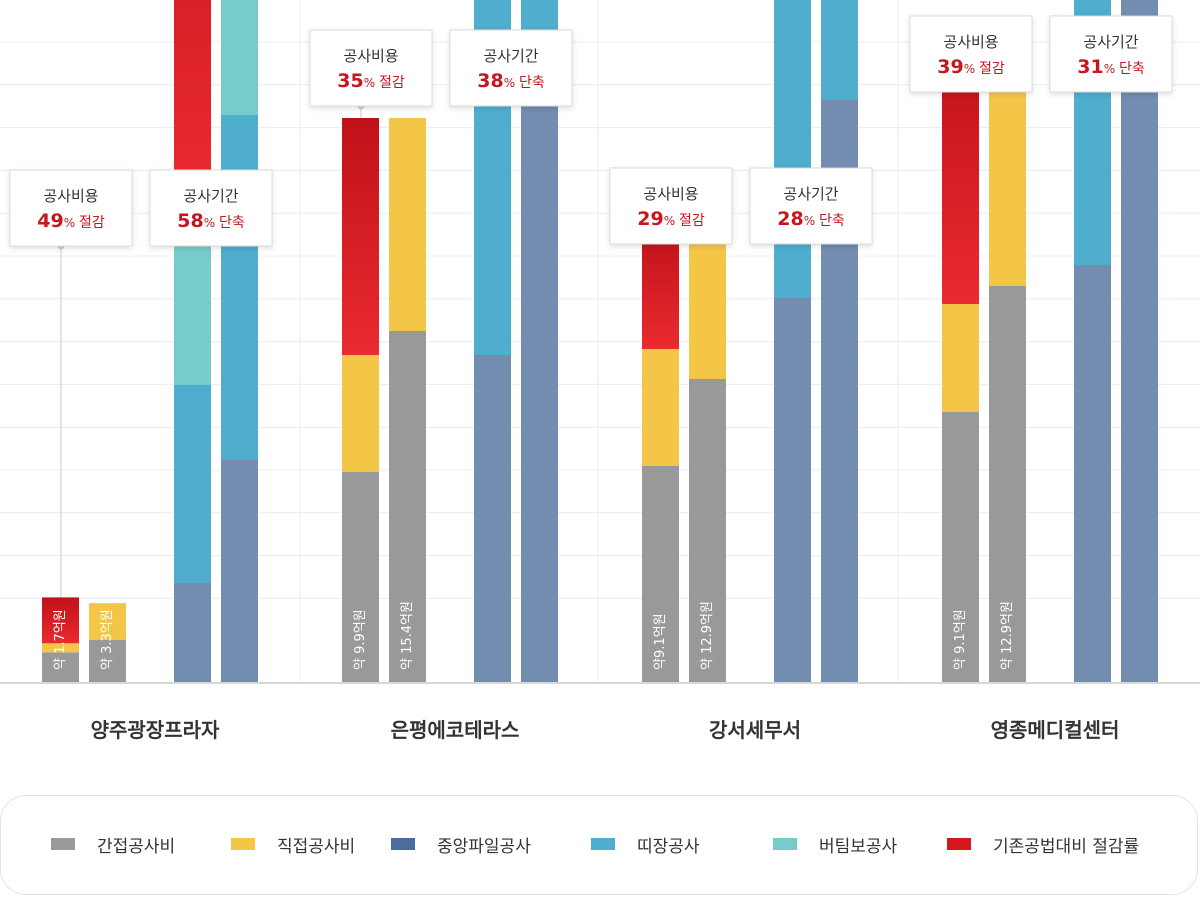 The width and height of the screenshot is (1200, 900). I want to click on period-callout: 공사기간 28% 단축, so click(811, 206).